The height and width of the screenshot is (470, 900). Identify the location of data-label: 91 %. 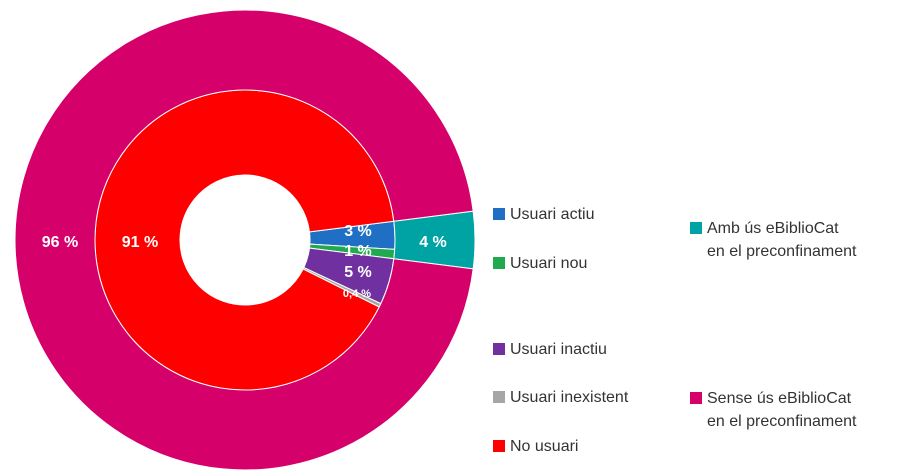
(140, 242).